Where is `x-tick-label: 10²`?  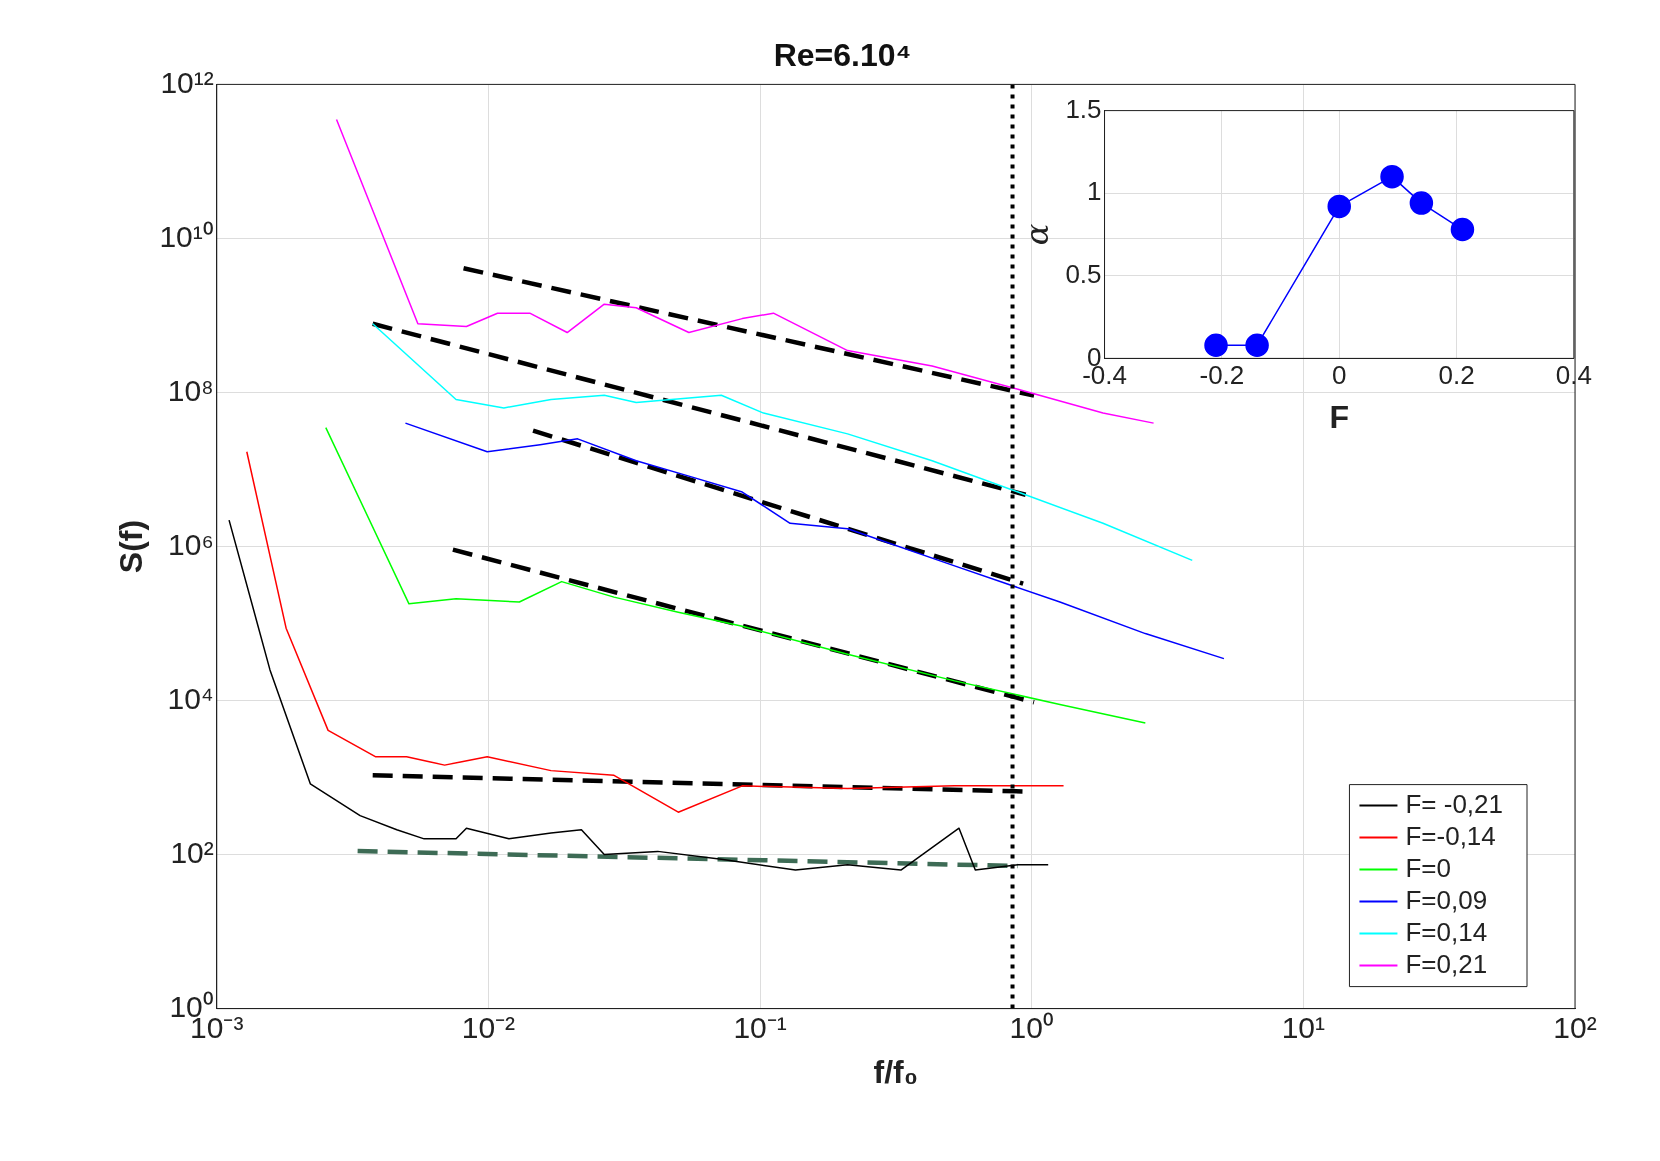 x-tick-label: 10² is located at coordinates (1575, 1027).